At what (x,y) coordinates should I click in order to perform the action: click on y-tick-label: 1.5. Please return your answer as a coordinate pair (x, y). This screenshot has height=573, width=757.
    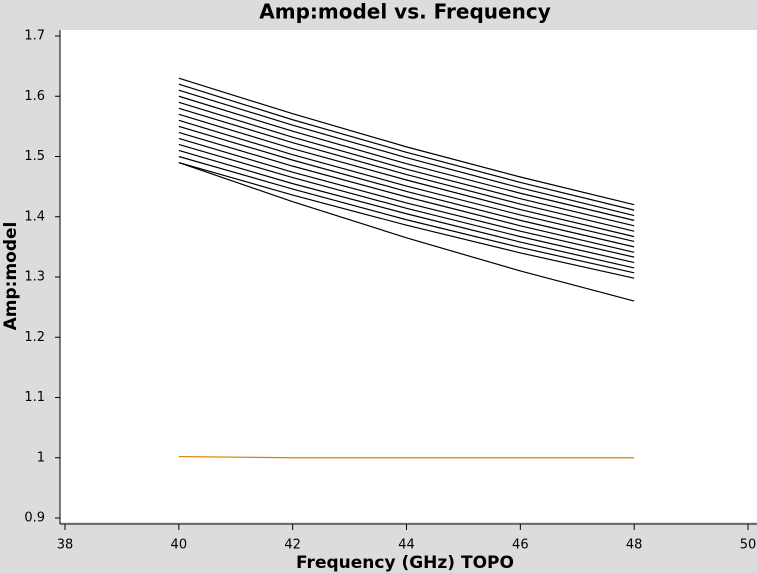
    Looking at the image, I should click on (34, 156).